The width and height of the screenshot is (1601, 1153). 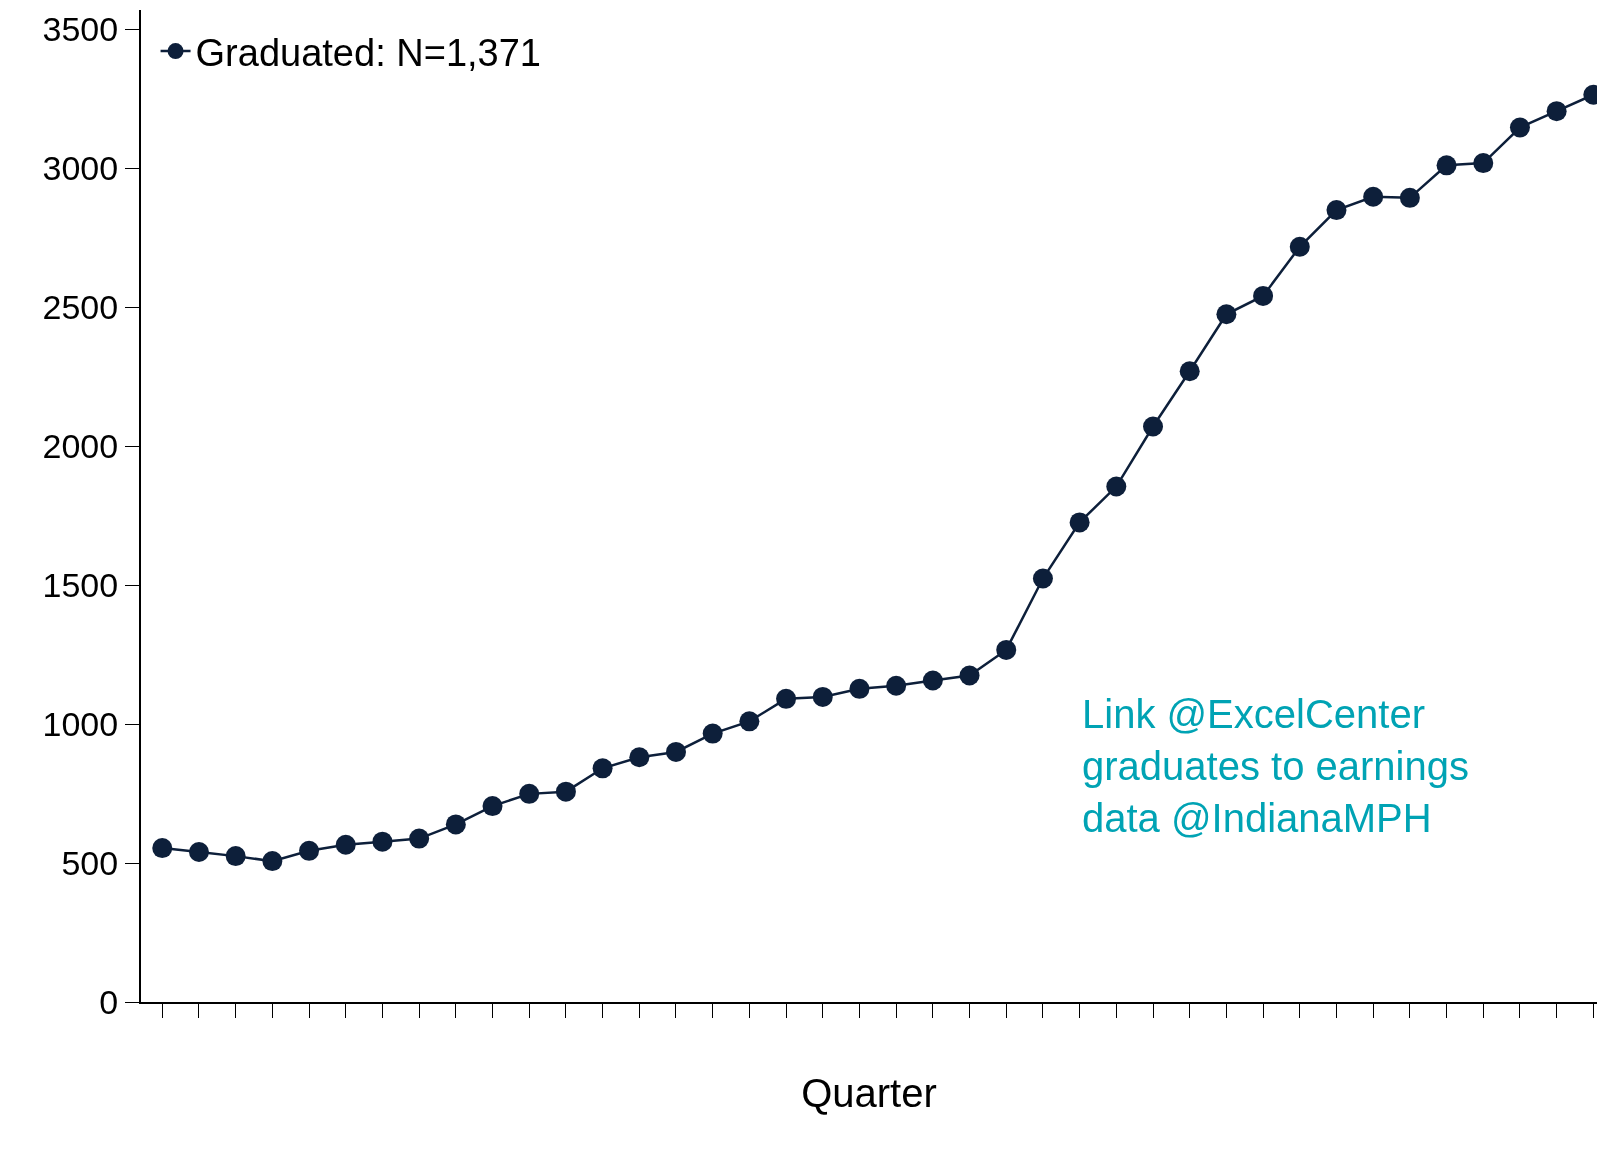 I want to click on y-tick-label: 3500, so click(x=80, y=29).